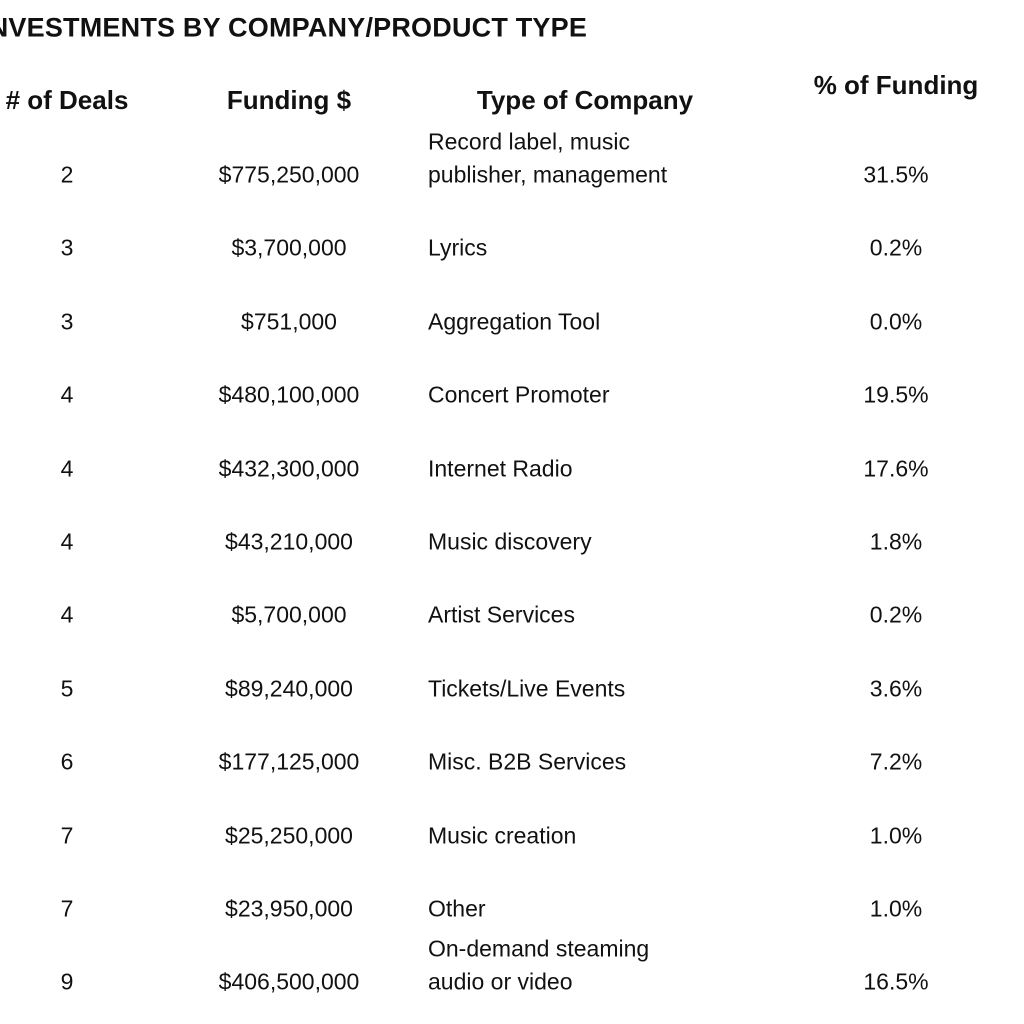 This screenshot has width=1024, height=1024. Describe the element at coordinates (67, 100) in the screenshot. I see `column-header: # of Deals` at that location.